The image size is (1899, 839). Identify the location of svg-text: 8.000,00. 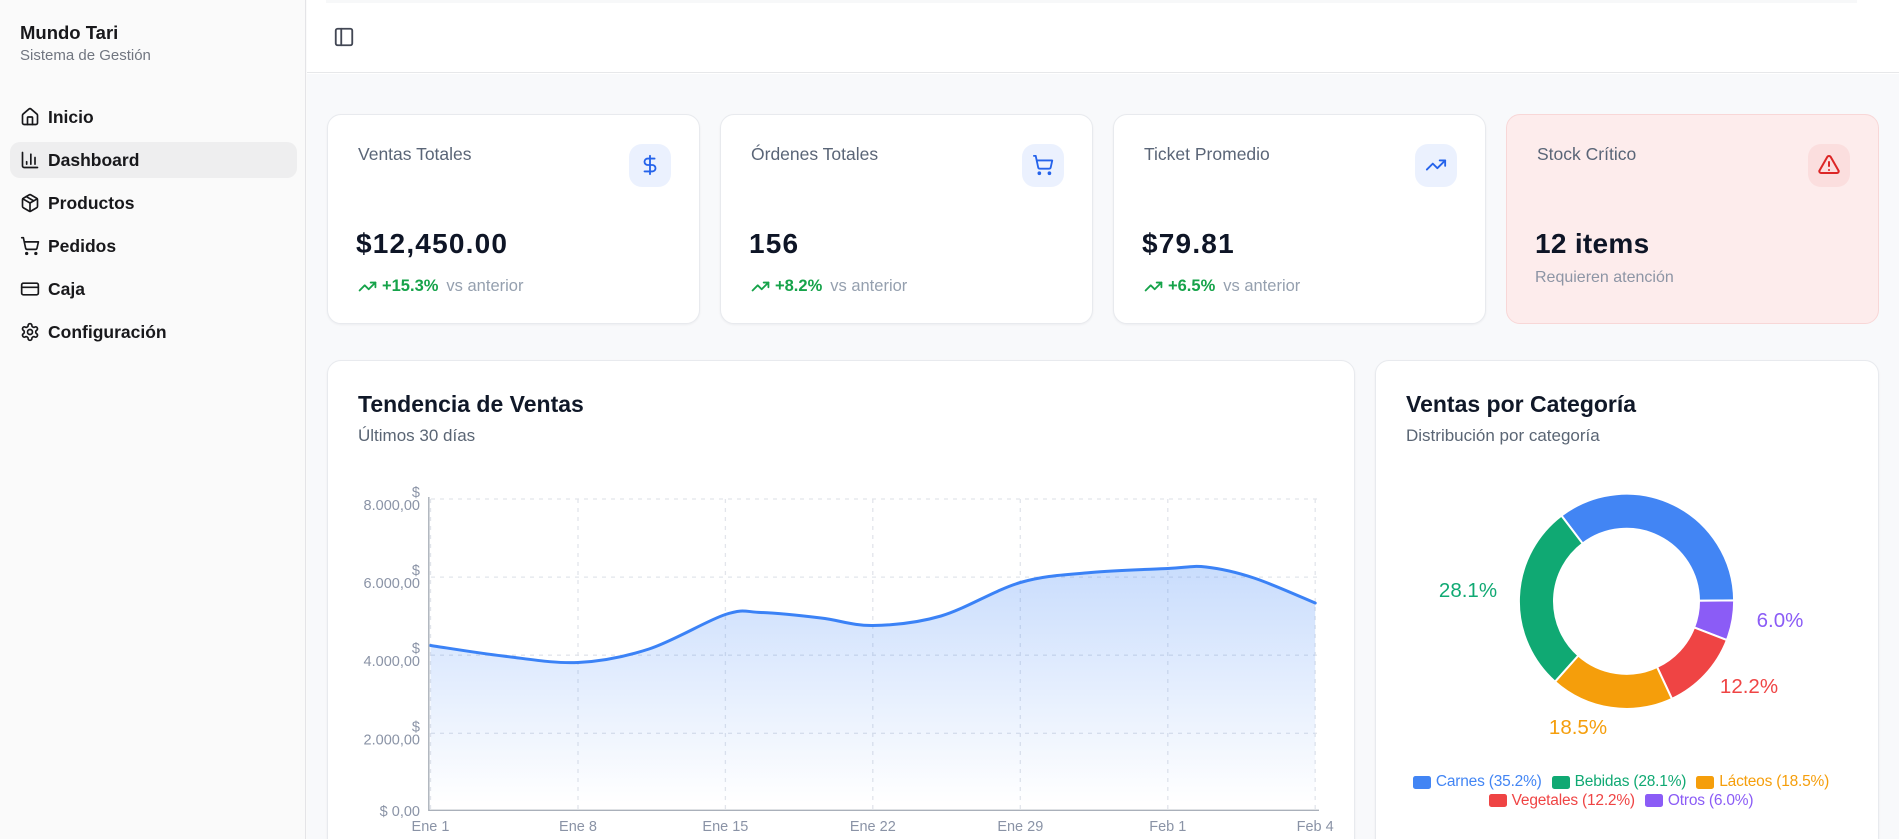
(392, 506).